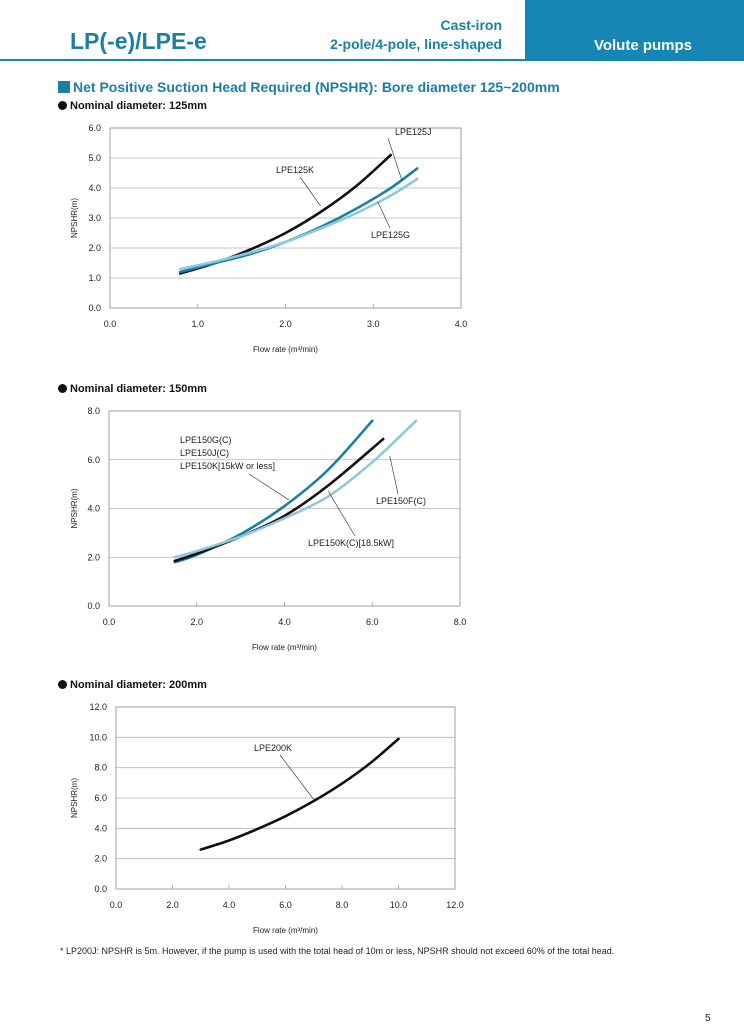 This screenshot has width=744, height=1027. Describe the element at coordinates (138, 685) in the screenshot. I see `chart-heading-text: Nominal diameter: 200mm` at that location.